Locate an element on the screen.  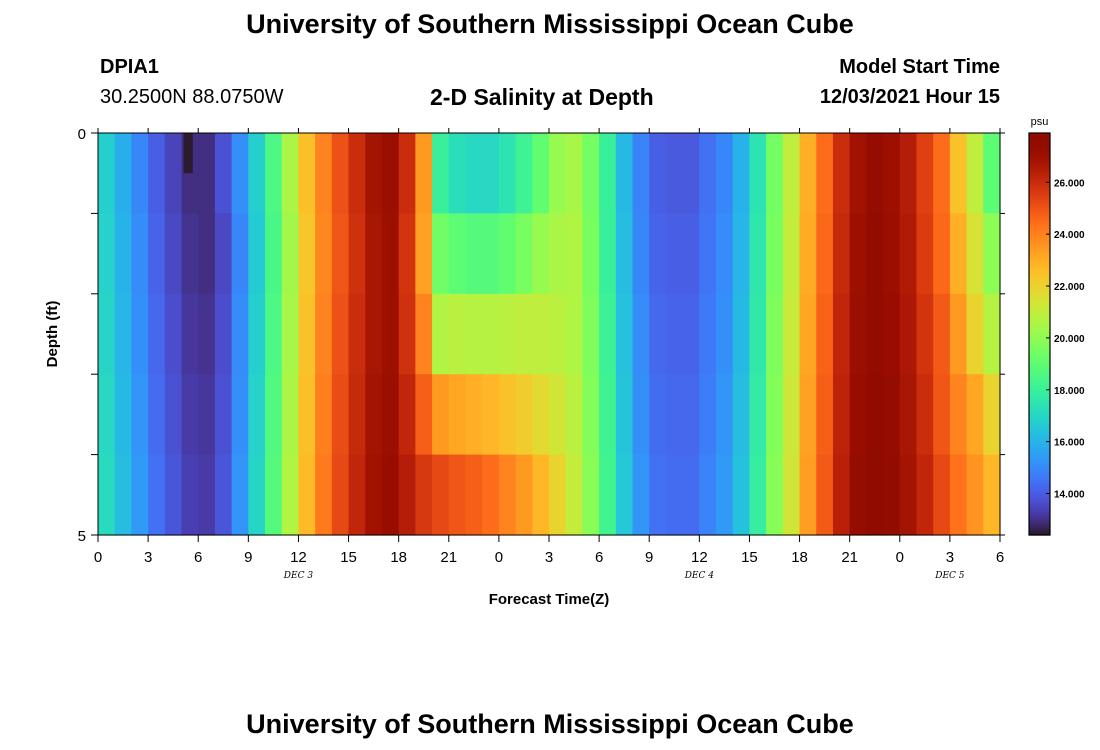
x-tick-label: 3 is located at coordinates (549, 557).